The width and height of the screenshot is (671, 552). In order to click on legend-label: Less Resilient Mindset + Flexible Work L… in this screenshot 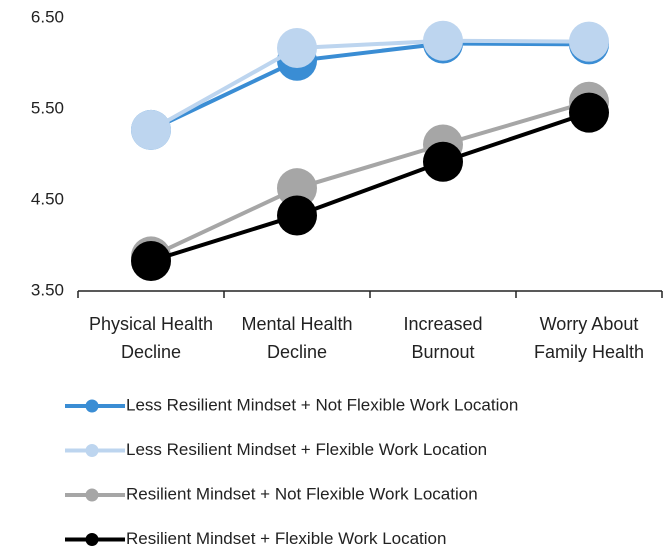, I will do `click(306, 449)`.